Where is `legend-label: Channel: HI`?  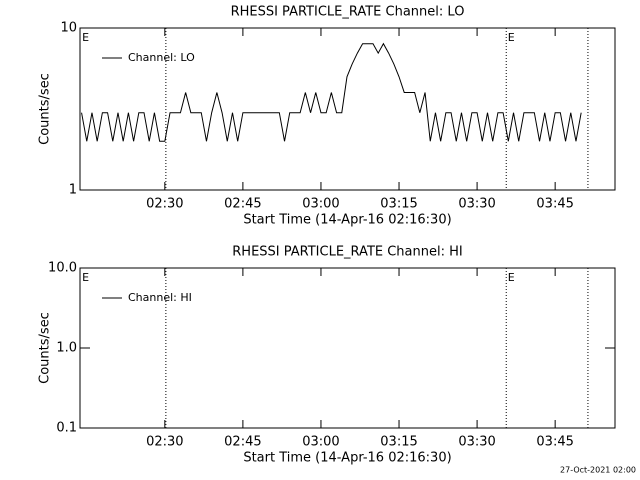
legend-label: Channel: HI is located at coordinates (160, 297).